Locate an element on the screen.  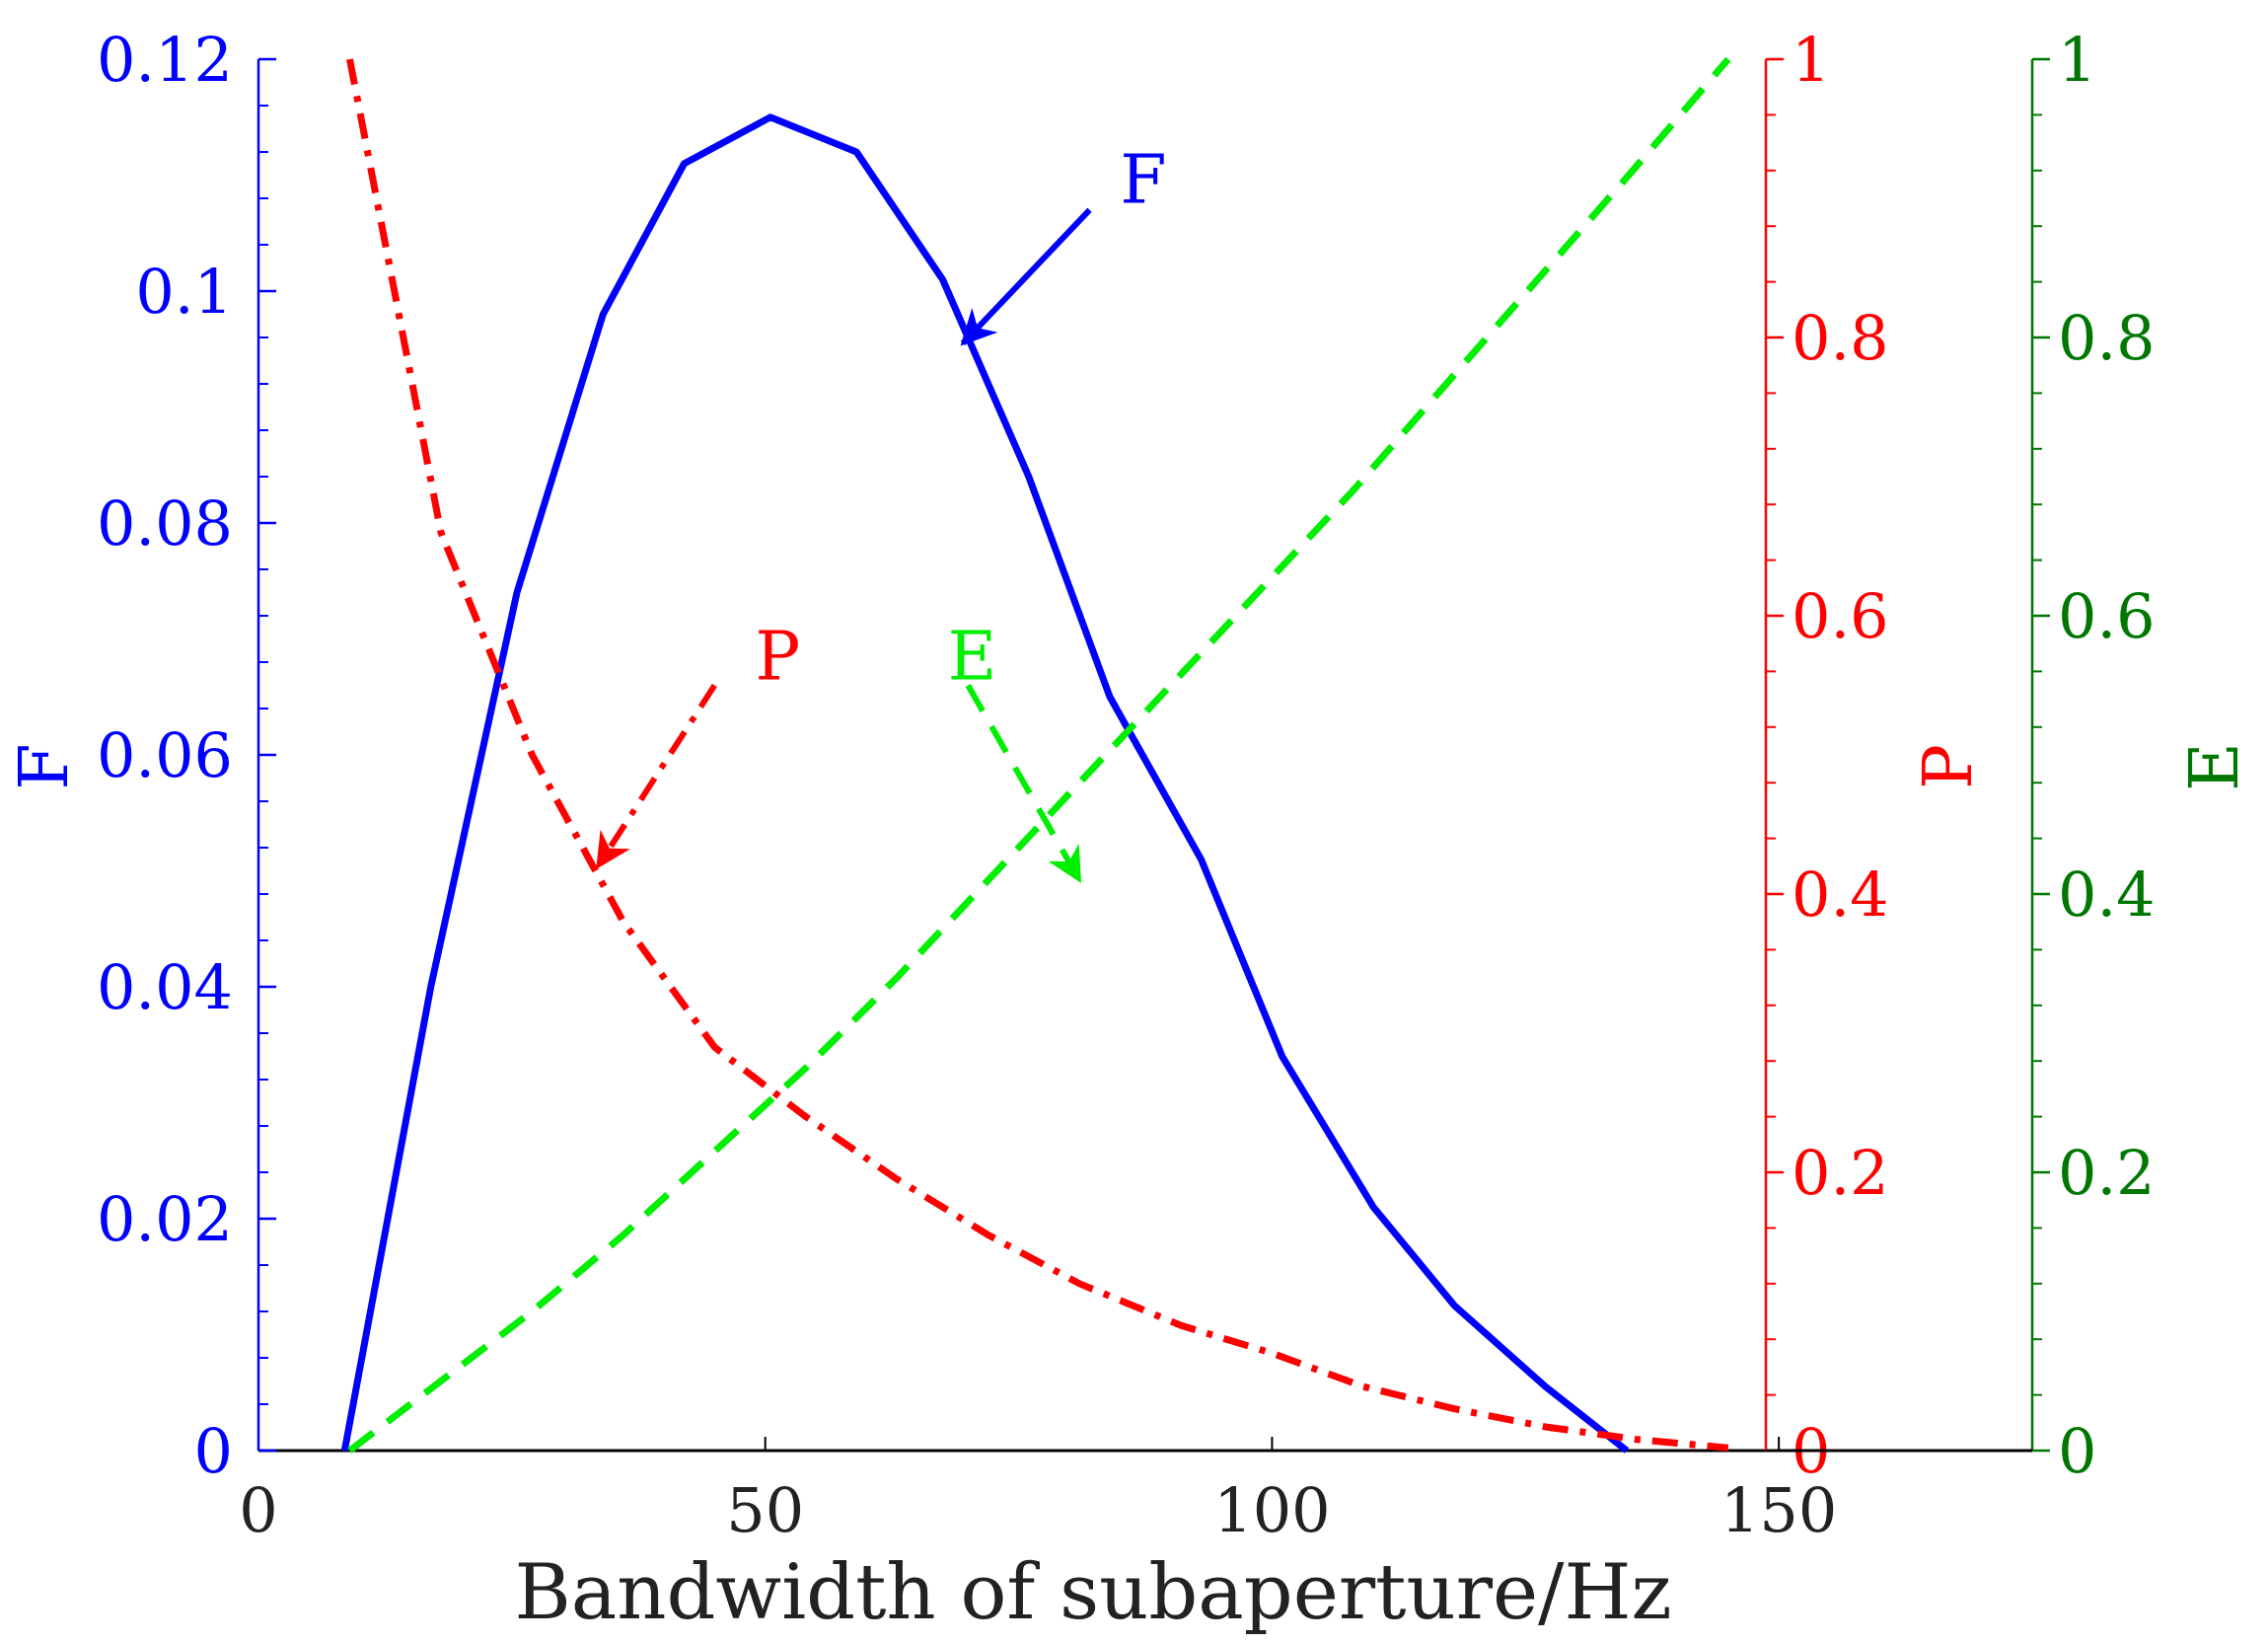
e-axis-title: E is located at coordinates (2215, 766).